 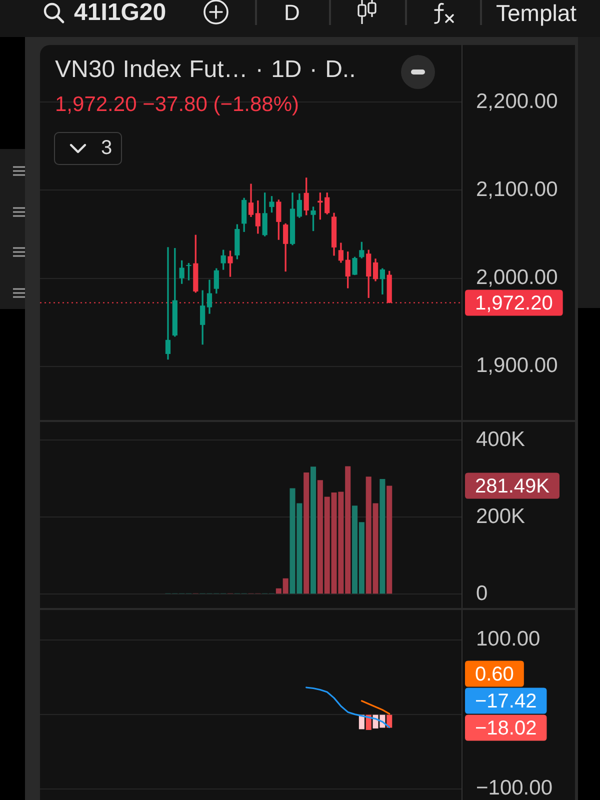 What do you see at coordinates (494, 674) in the screenshot?
I see `text: 0.60` at bounding box center [494, 674].